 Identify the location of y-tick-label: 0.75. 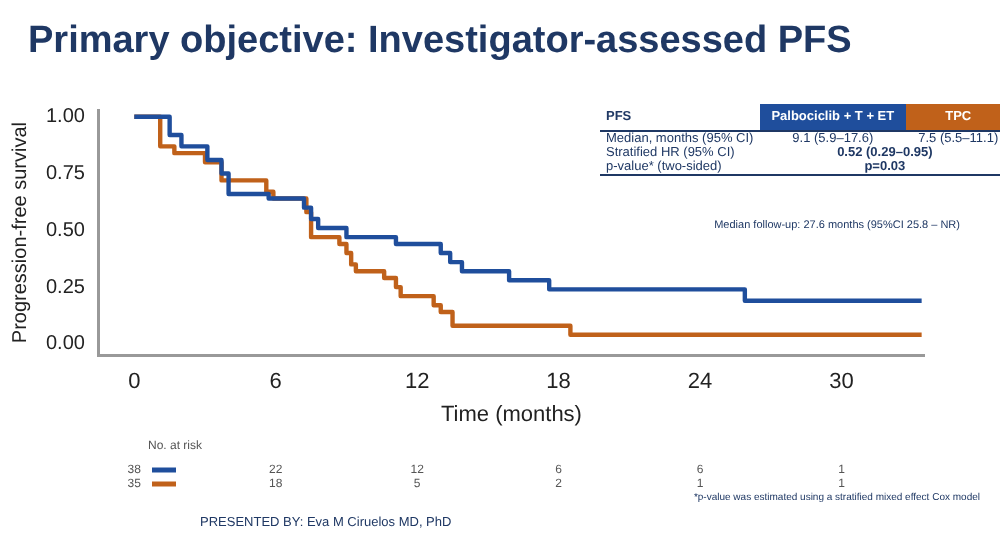
(65, 174).